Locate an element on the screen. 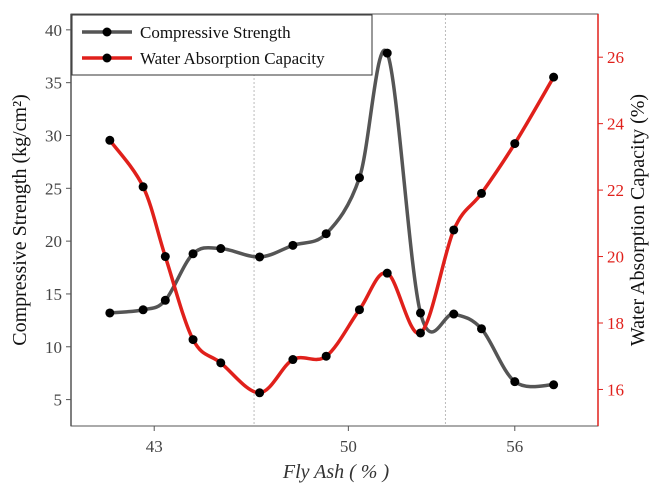 The image size is (662, 489). legend-box is located at coordinates (222, 45).